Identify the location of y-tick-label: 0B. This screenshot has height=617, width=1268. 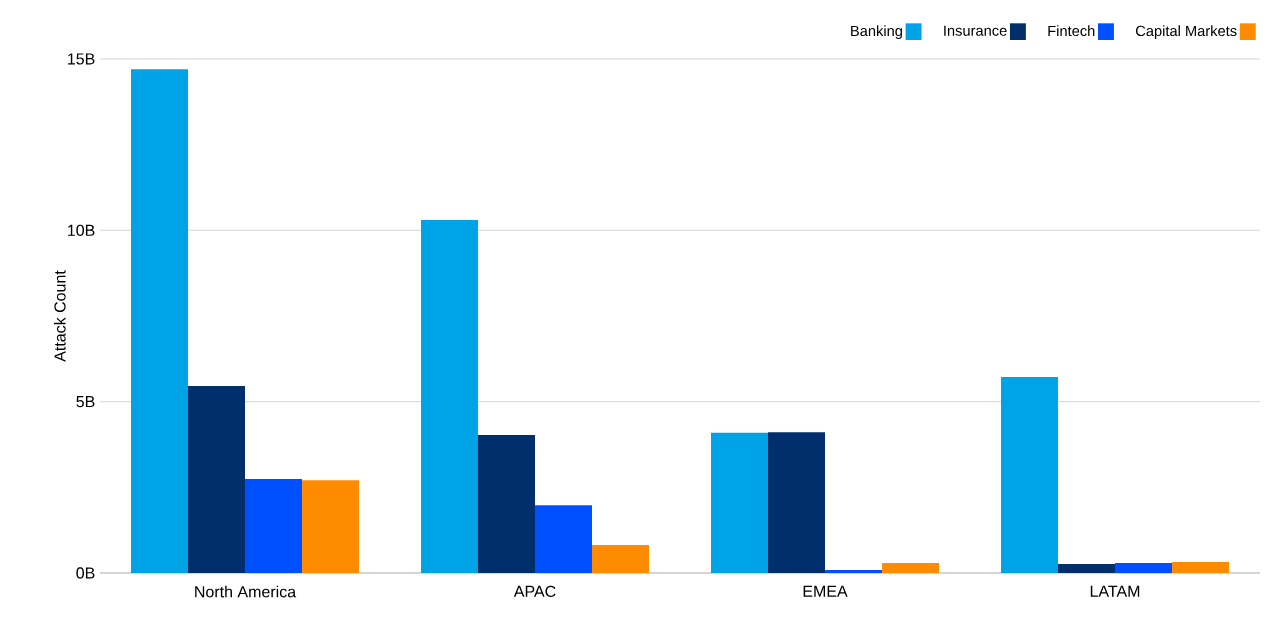
(85, 573).